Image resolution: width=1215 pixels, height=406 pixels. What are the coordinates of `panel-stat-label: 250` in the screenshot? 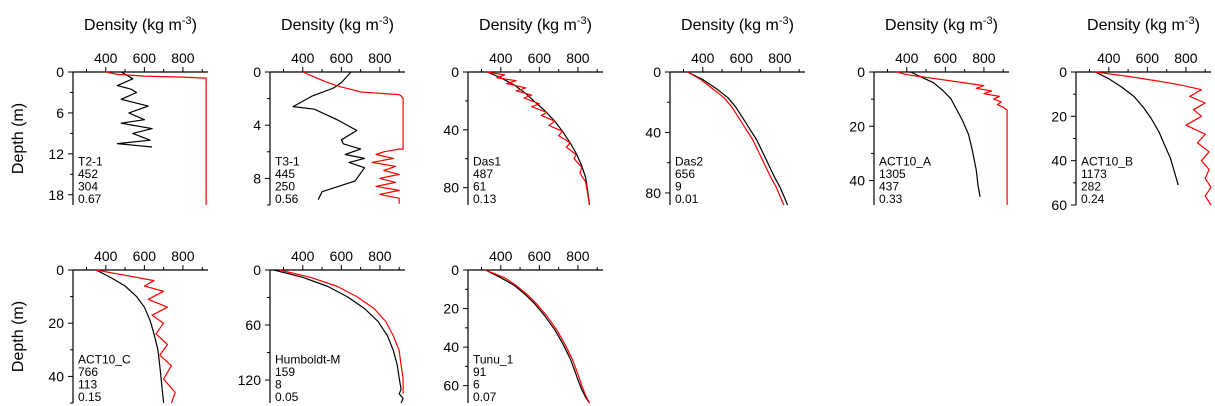 It's located at (285, 187).